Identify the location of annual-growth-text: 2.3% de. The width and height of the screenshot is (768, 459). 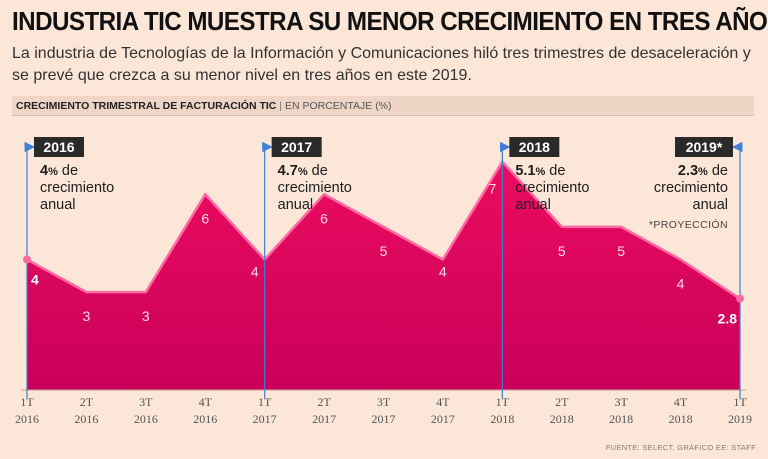
(703, 171).